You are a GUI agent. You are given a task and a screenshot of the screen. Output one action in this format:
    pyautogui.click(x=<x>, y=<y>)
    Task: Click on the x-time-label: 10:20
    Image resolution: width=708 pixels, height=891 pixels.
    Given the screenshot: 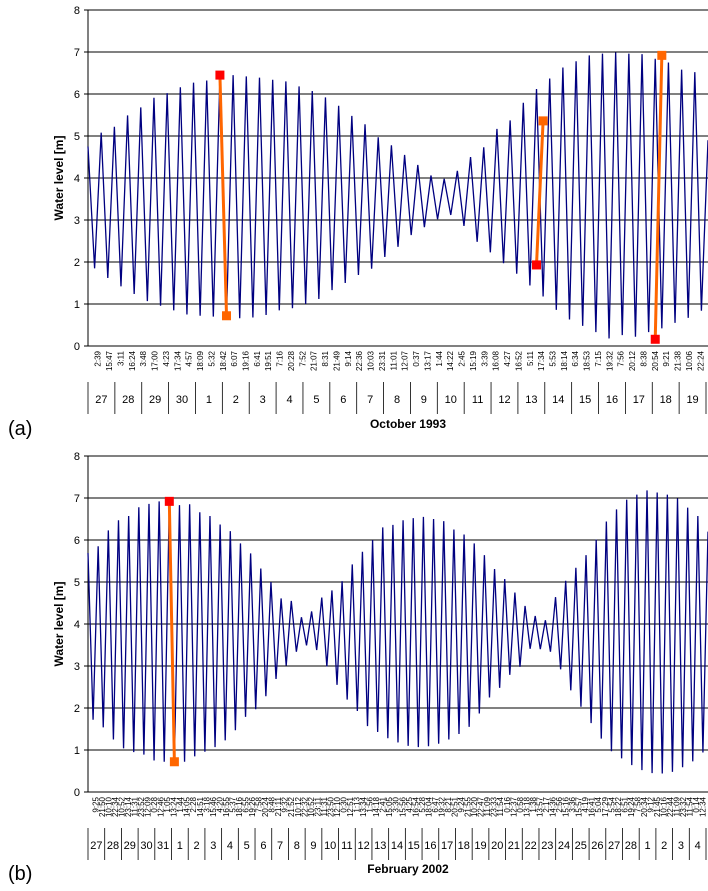 What is the action you would take?
    pyautogui.click(x=474, y=806)
    